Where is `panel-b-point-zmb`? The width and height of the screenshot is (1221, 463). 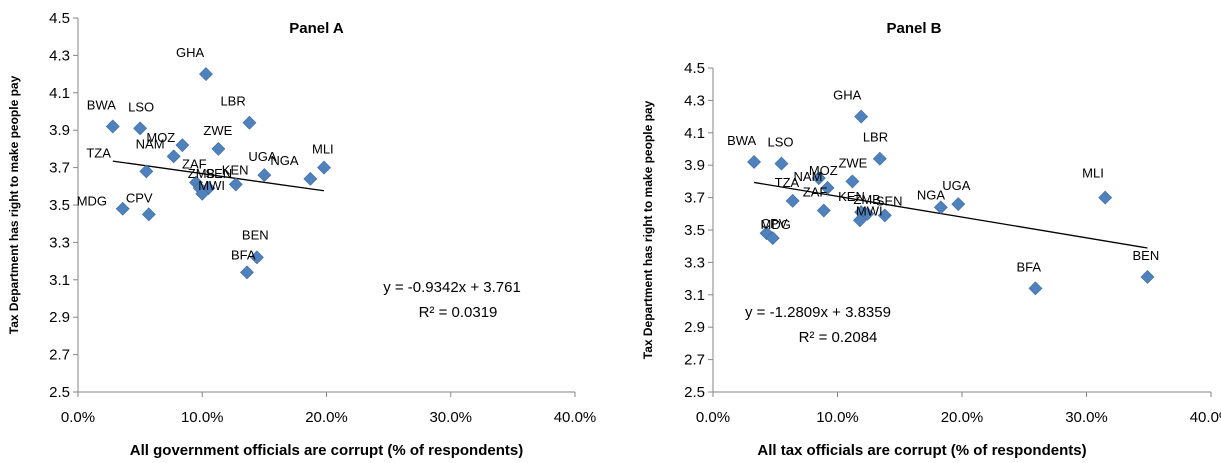 panel-b-point-zmb is located at coordinates (867, 213).